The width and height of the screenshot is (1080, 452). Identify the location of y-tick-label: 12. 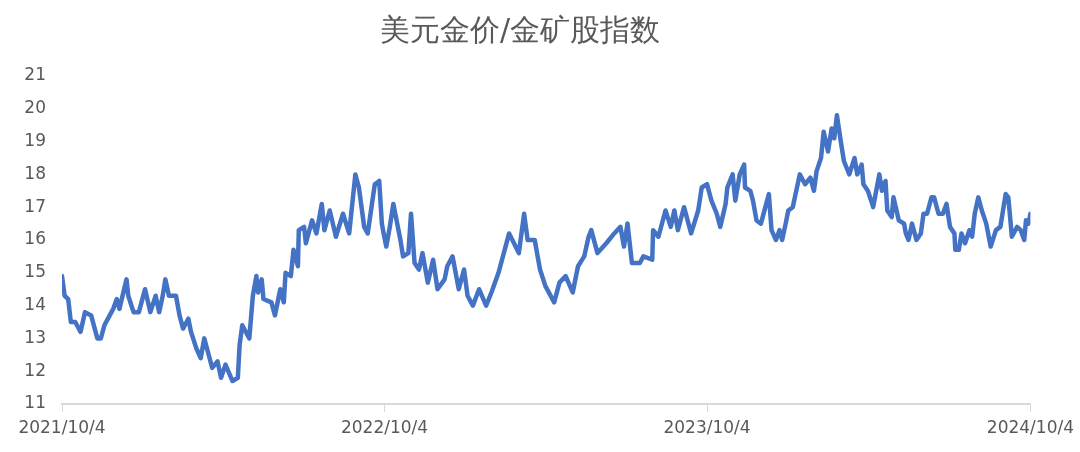
(35, 369).